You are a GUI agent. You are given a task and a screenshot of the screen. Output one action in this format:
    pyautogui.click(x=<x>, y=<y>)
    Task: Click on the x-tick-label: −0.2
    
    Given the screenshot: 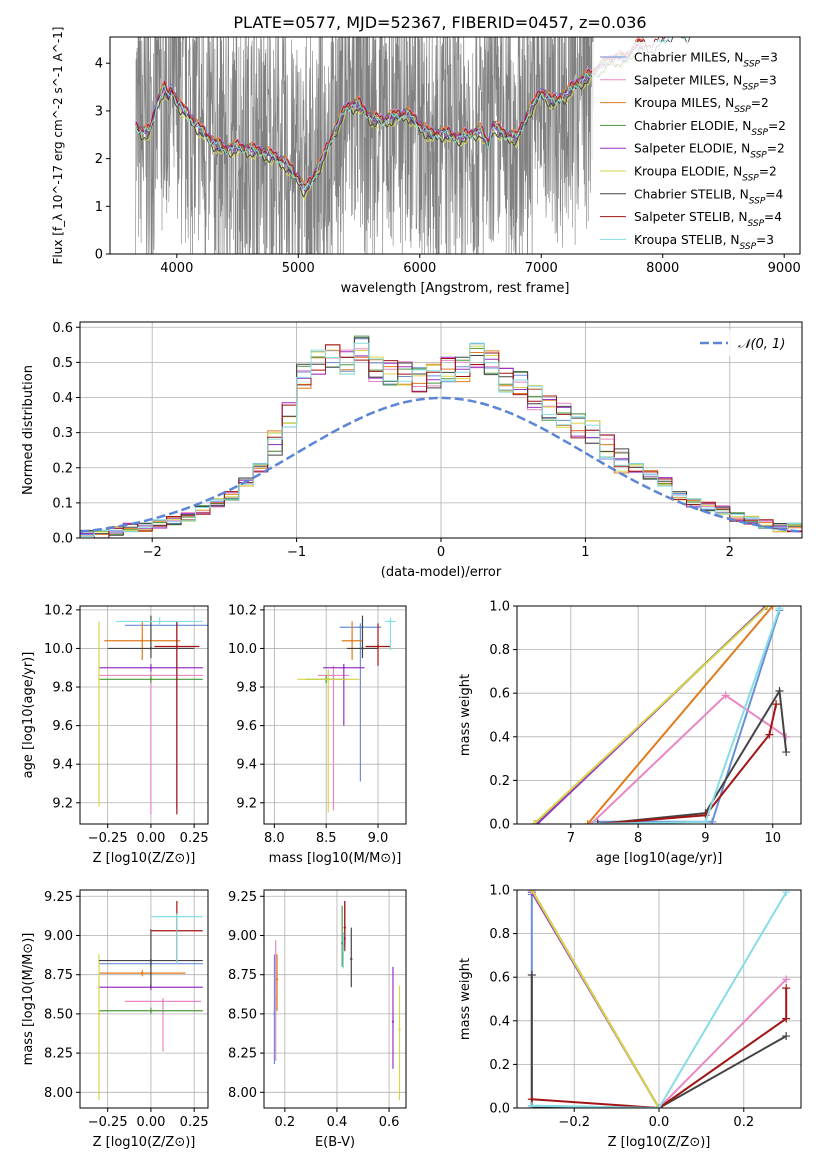 What is the action you would take?
    pyautogui.click(x=574, y=1122)
    